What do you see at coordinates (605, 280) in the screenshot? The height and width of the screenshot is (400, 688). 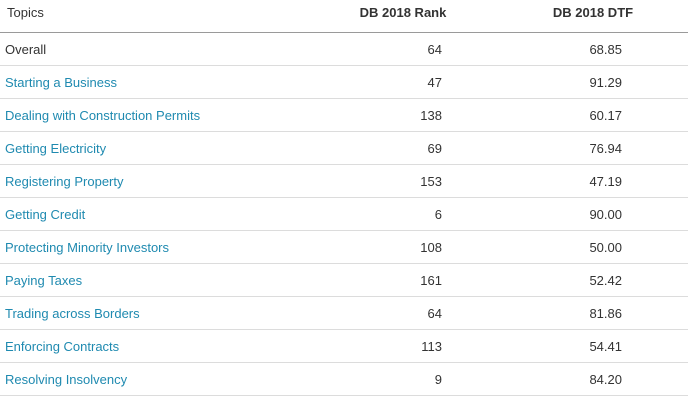 I see `dtf-value: 52.42` at bounding box center [605, 280].